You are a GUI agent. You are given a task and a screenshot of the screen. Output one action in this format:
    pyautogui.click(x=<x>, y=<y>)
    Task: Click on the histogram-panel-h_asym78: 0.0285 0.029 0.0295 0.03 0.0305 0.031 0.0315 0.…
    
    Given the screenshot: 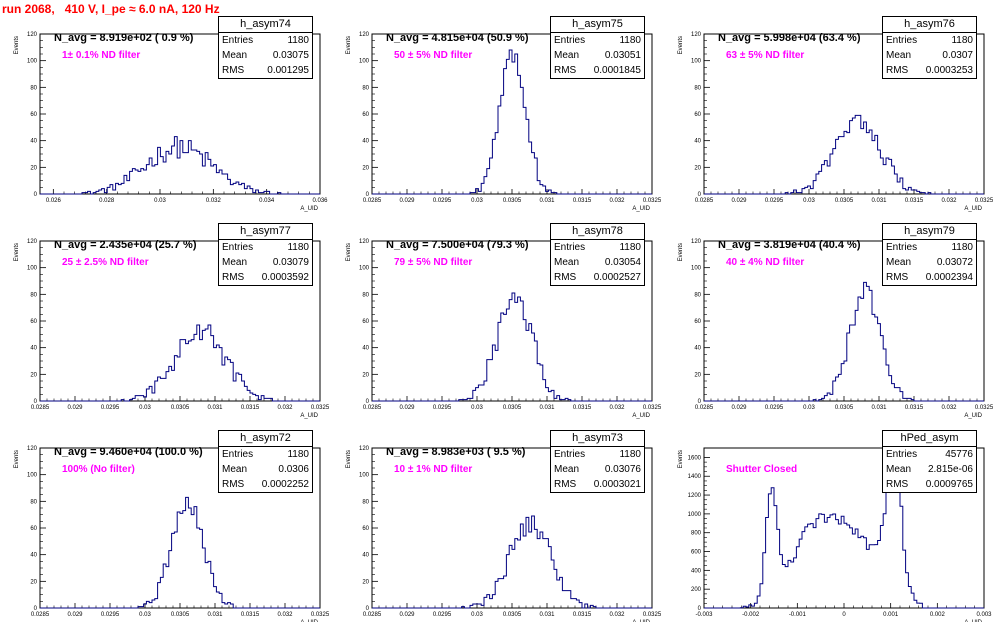 What is the action you would take?
    pyautogui.click(x=498, y=324)
    